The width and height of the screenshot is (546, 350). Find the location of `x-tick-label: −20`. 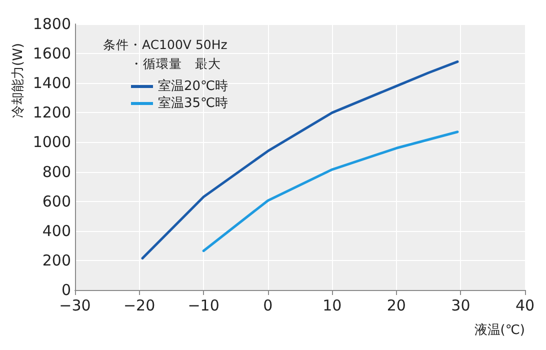

x-tick-label: −20 is located at coordinates (139, 305).